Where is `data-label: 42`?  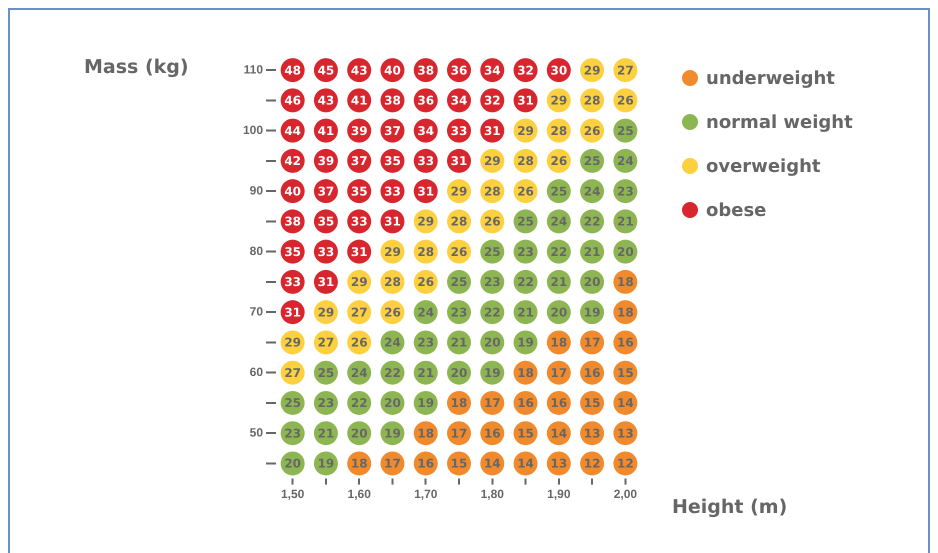 data-label: 42 is located at coordinates (293, 161).